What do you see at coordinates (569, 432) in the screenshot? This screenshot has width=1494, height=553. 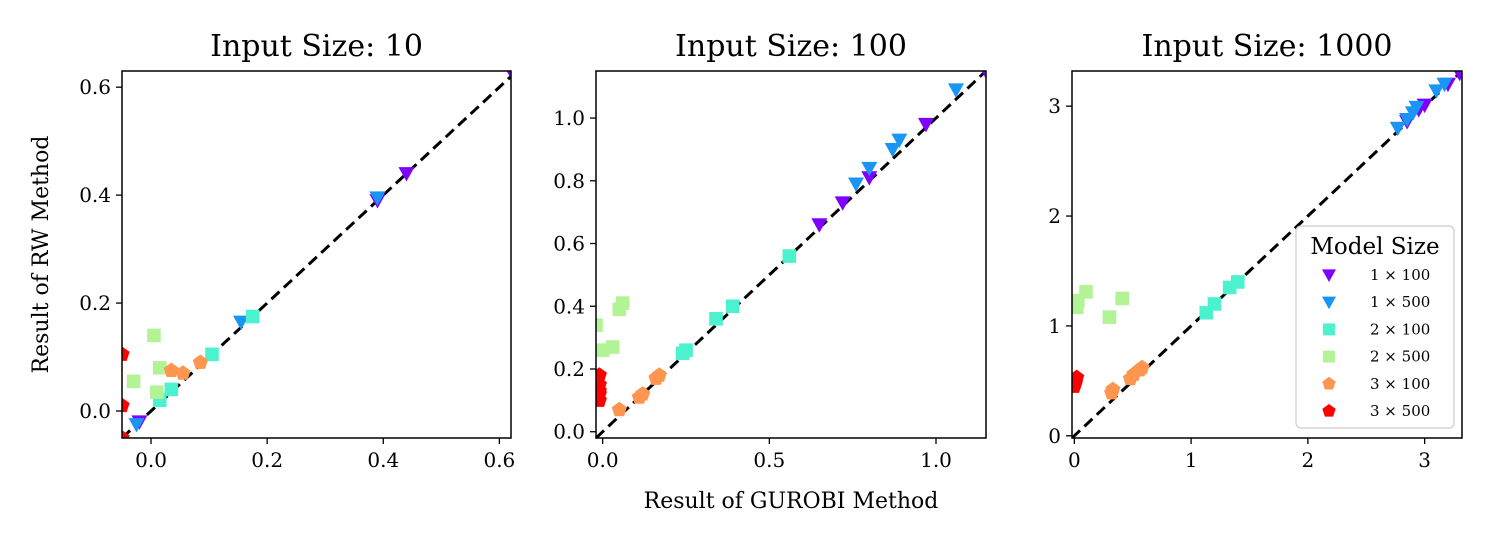 I see `y-tick-label: 0.0` at bounding box center [569, 432].